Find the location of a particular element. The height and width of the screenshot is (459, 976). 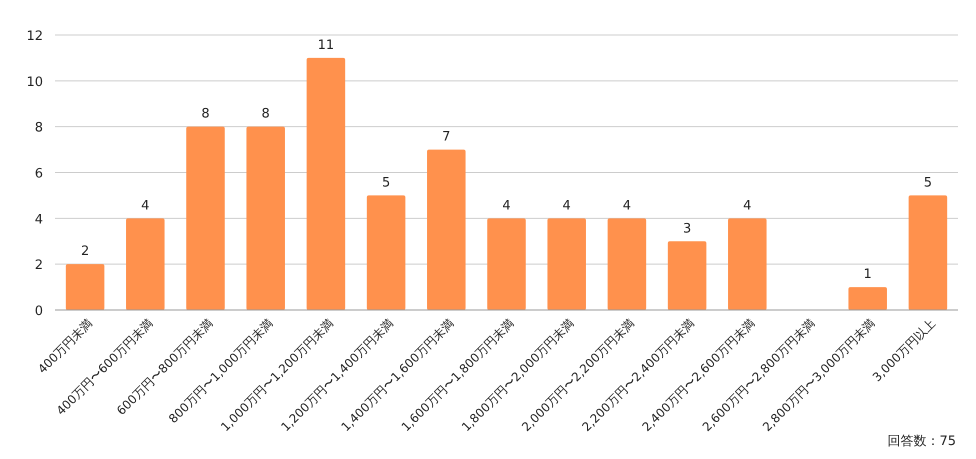

y-tick-label: 0 is located at coordinates (38, 311).